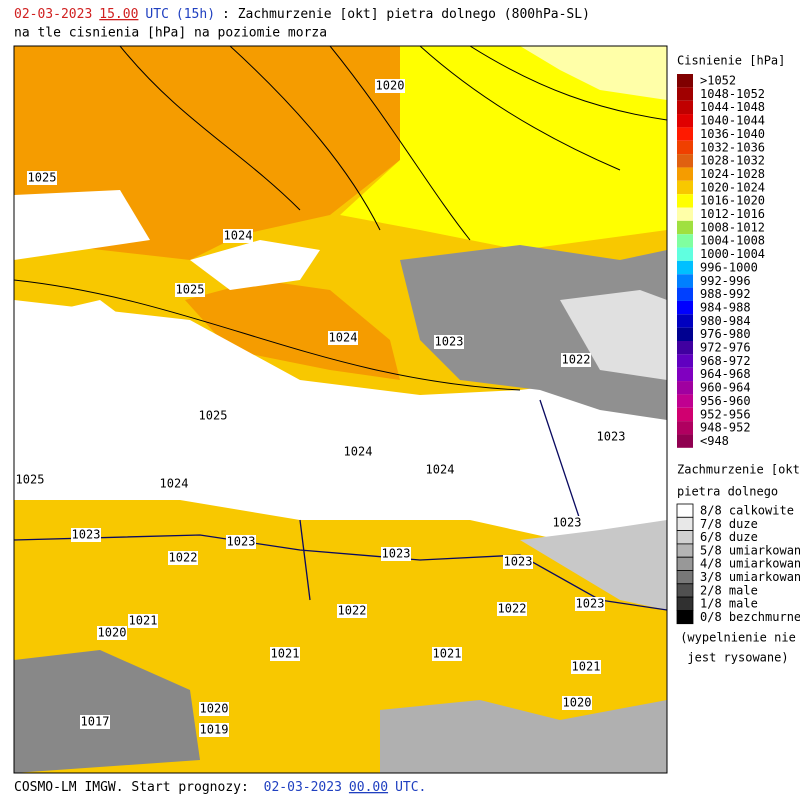  I want to click on pressure-legend-label: 1044-1048, so click(732, 107).